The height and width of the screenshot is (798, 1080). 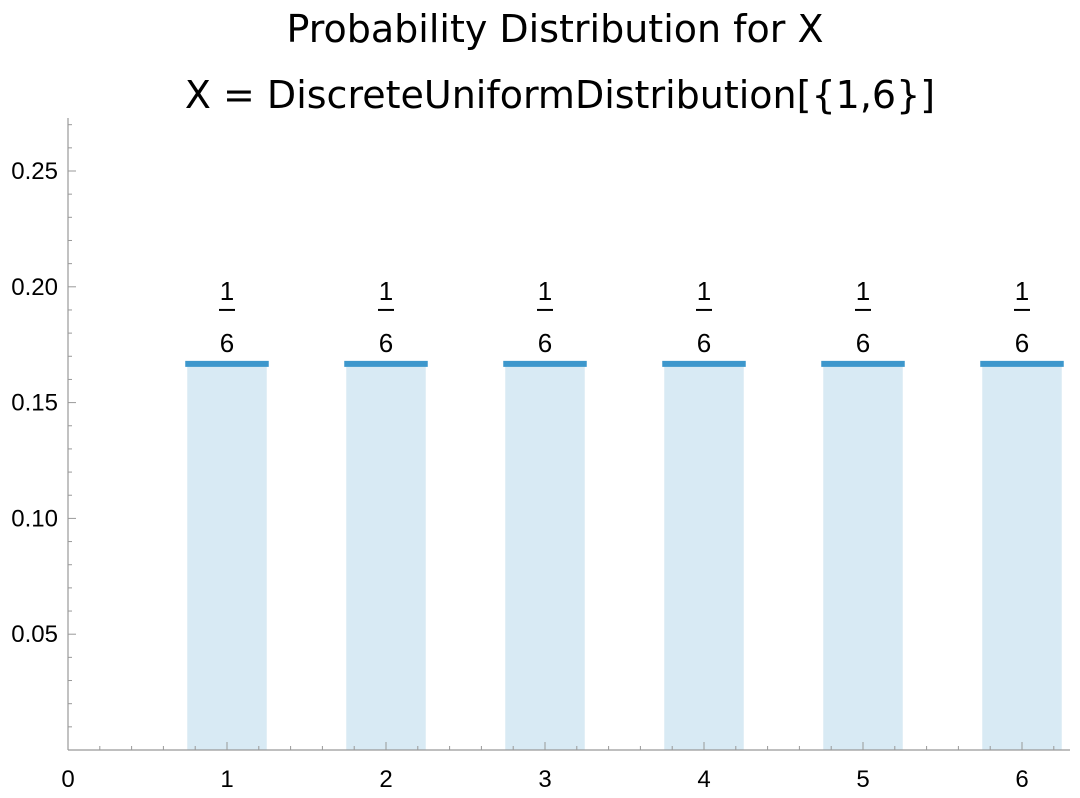 What do you see at coordinates (560, 95) in the screenshot?
I see `chart-subtitle: X = DiscreteUniformDistribution[{1,6}]` at bounding box center [560, 95].